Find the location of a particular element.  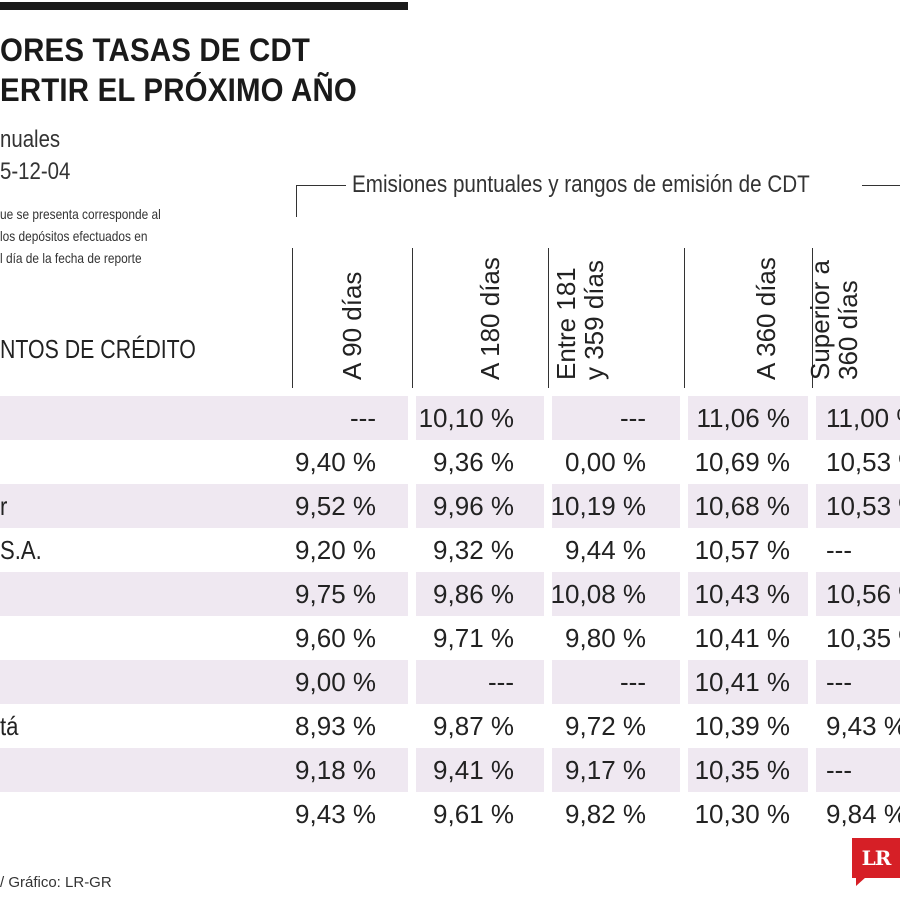

rate-cell: 9,20 % is located at coordinates (335, 550).